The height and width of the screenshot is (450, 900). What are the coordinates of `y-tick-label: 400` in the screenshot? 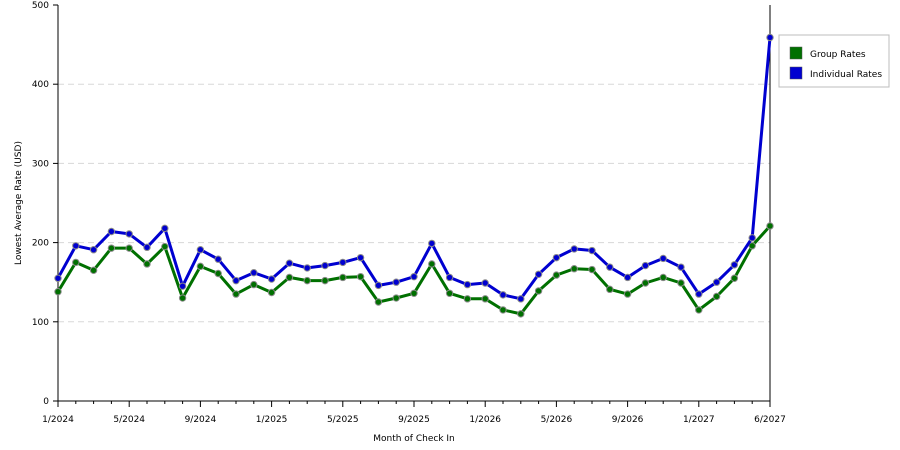 It's located at (40, 85).